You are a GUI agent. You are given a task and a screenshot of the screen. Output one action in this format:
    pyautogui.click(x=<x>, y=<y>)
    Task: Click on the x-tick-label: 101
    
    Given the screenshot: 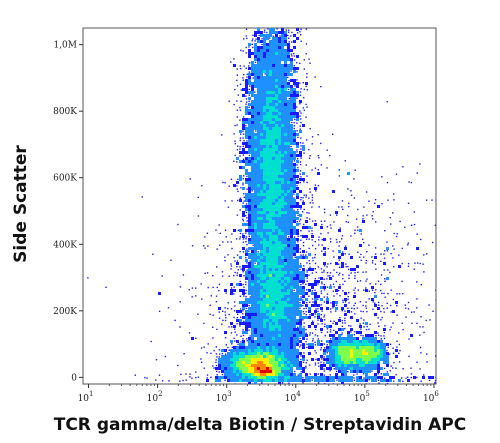 What is the action you would take?
    pyautogui.click(x=86, y=397)
    